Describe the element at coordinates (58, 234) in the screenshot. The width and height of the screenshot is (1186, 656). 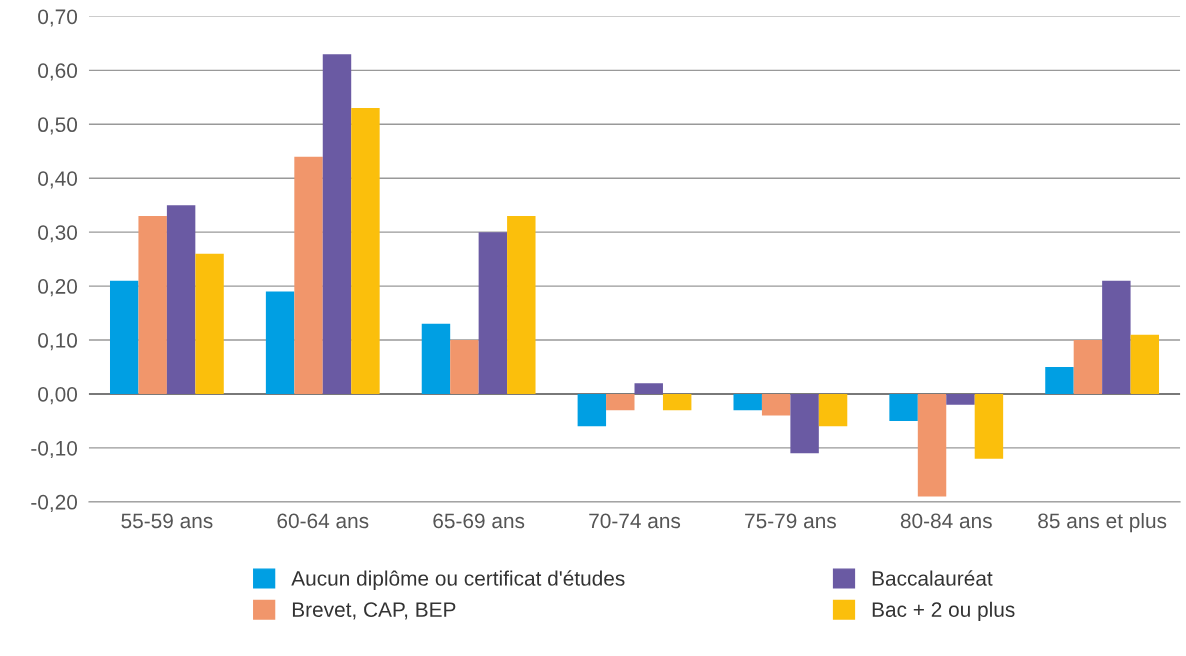
I see `y-tick-label: 0,30` at that location.